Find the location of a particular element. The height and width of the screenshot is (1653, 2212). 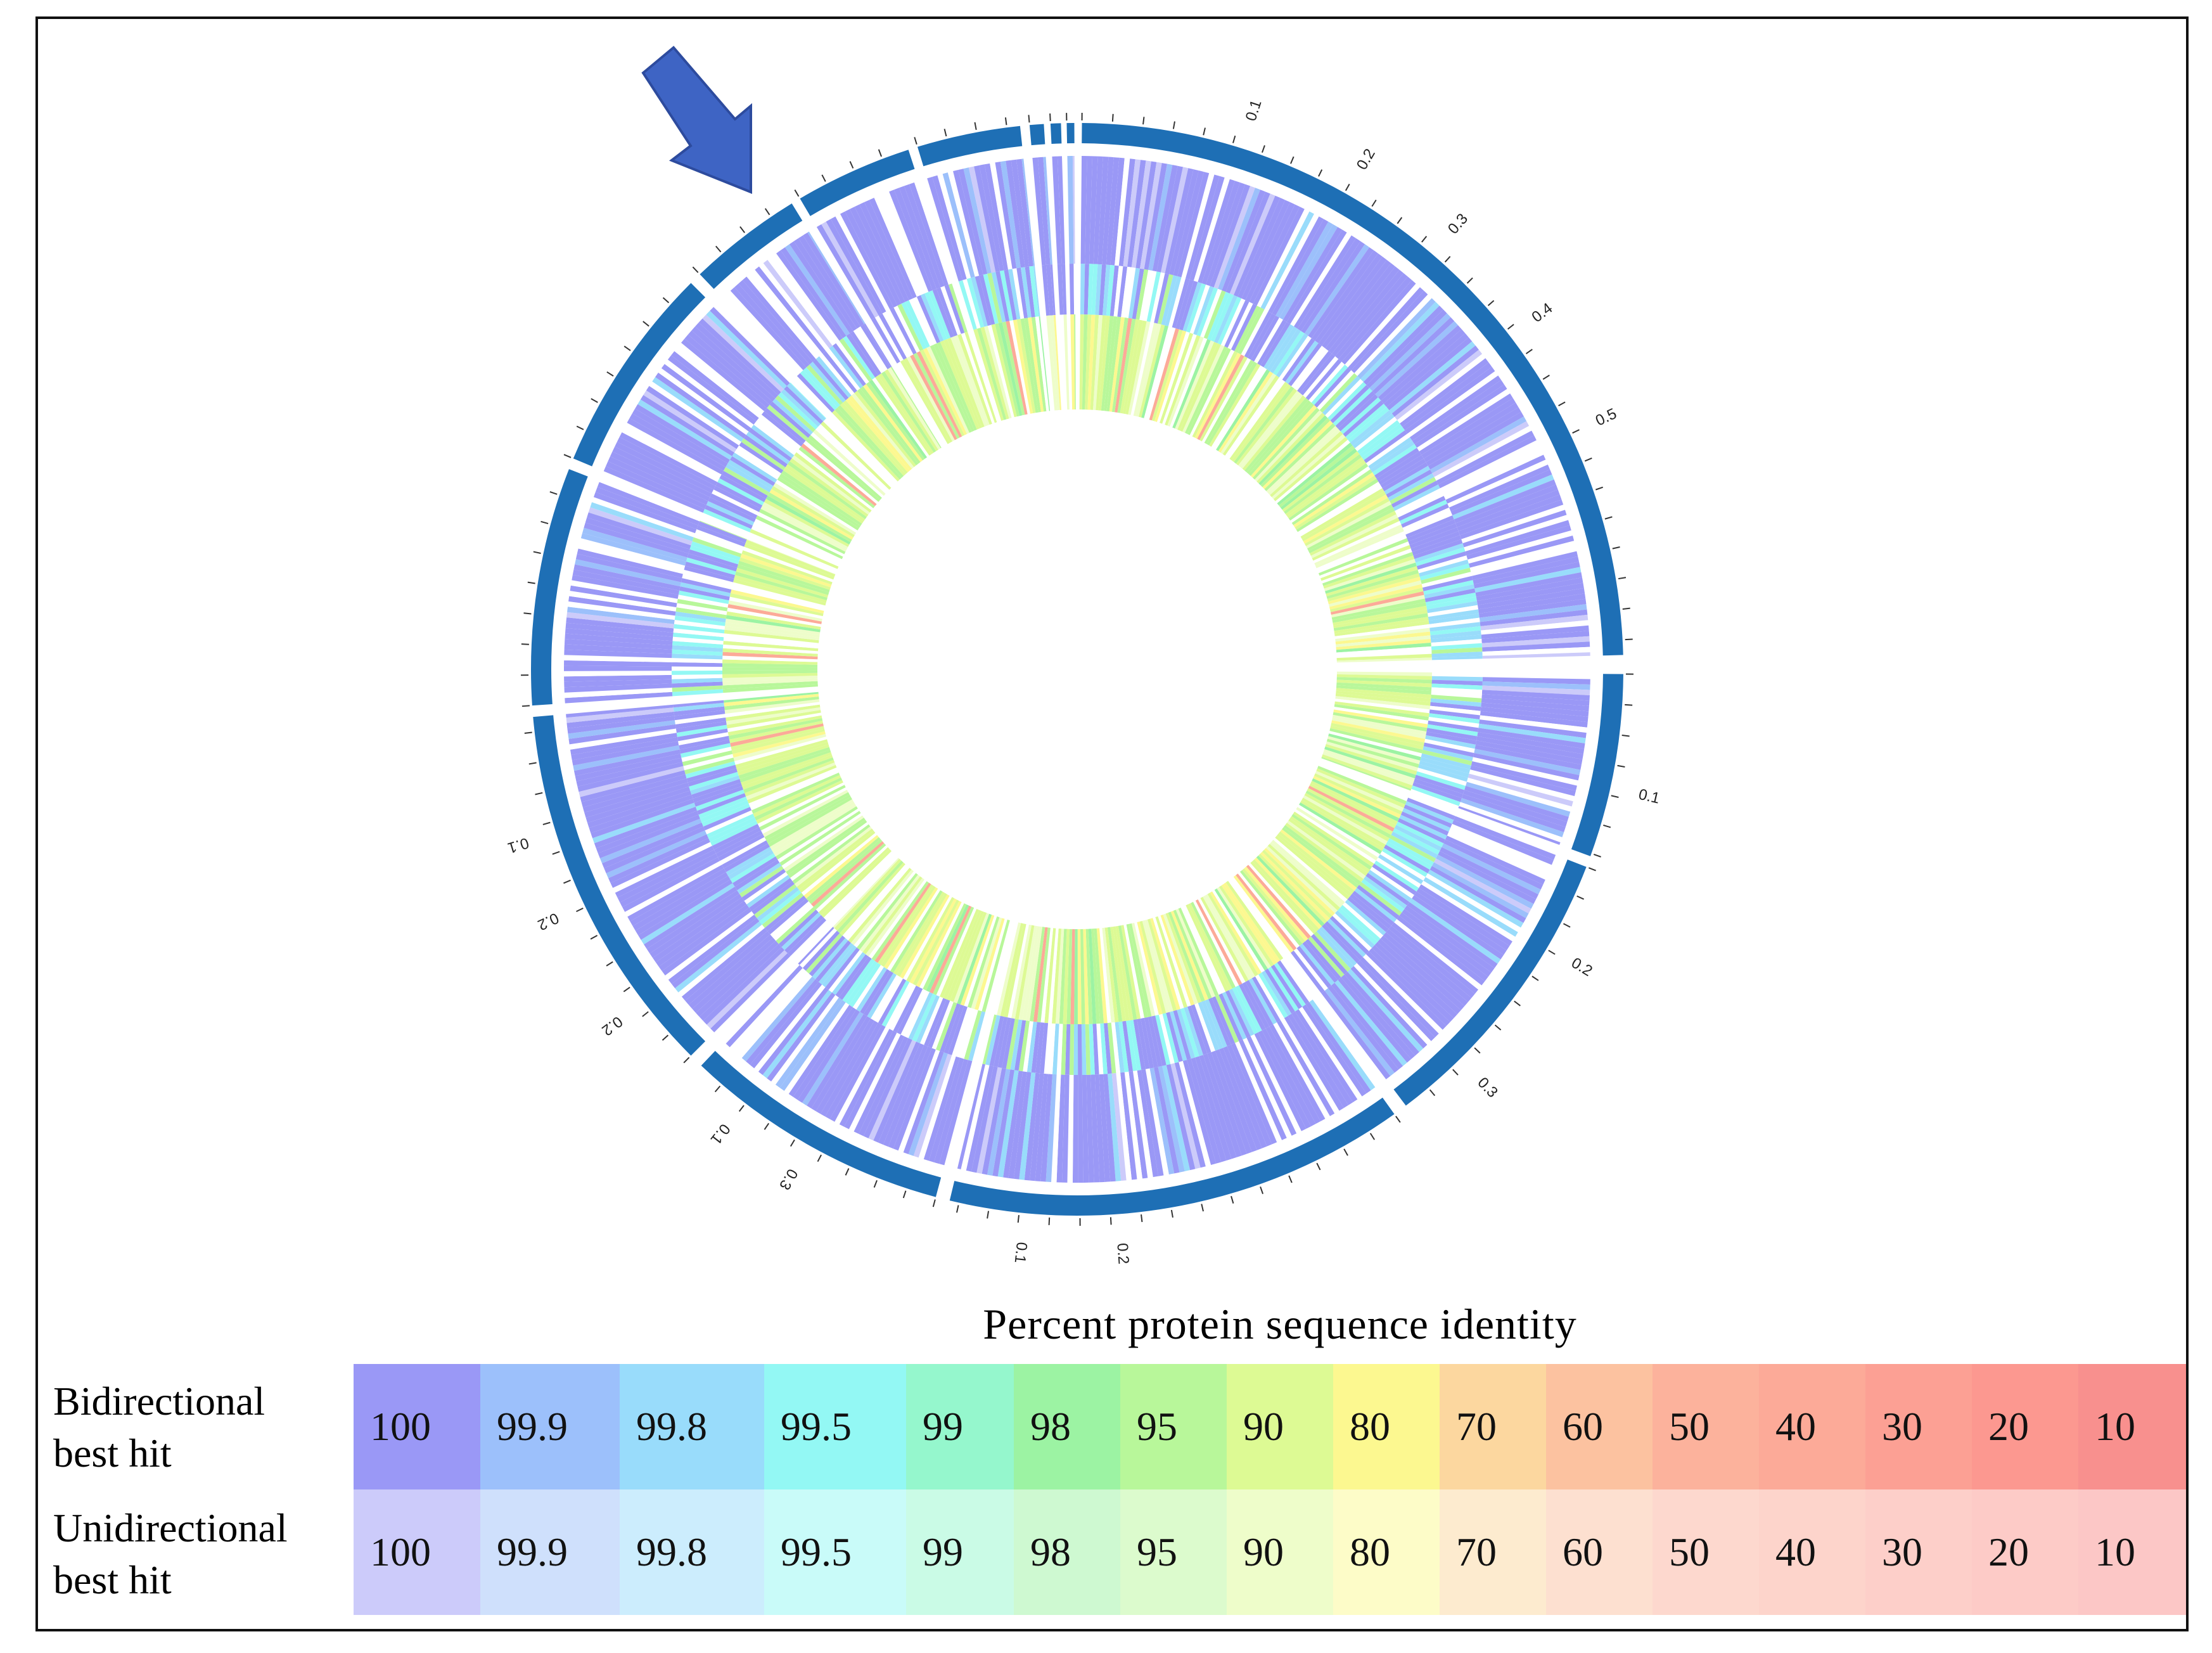

legend-cell-unidir-99.8: 99.8 is located at coordinates (692, 1552).